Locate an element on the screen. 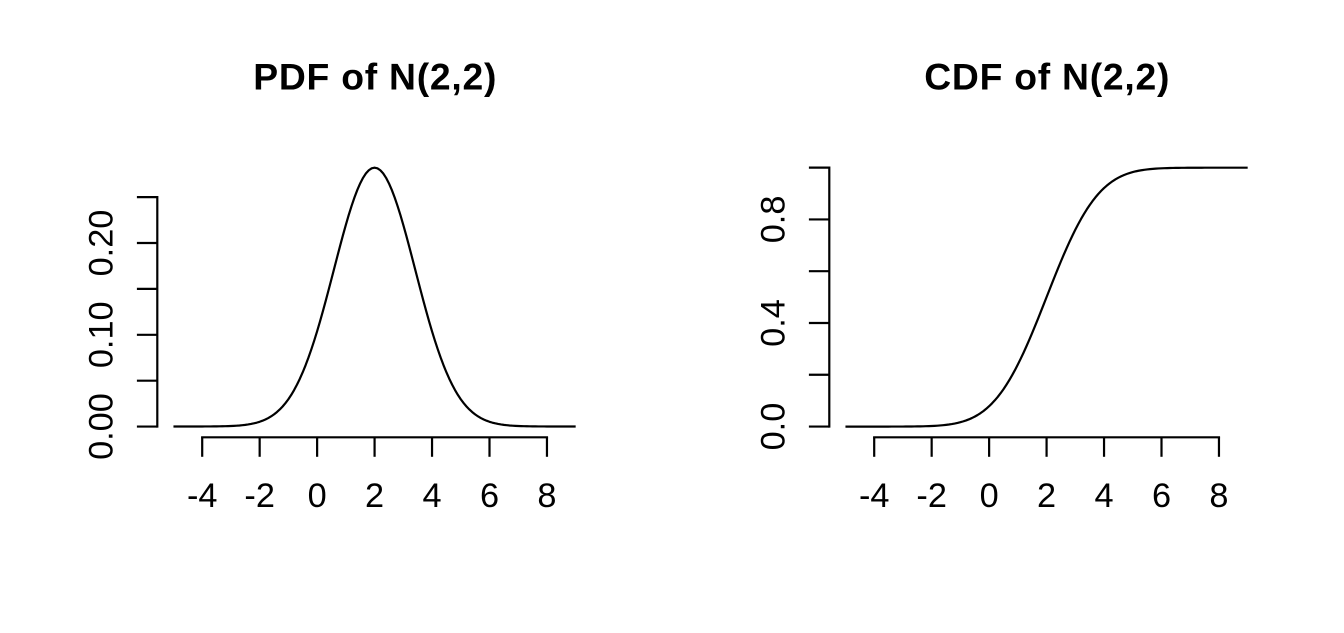 The image size is (1344, 633). svg-text: 0.8 is located at coordinates (774, 220).